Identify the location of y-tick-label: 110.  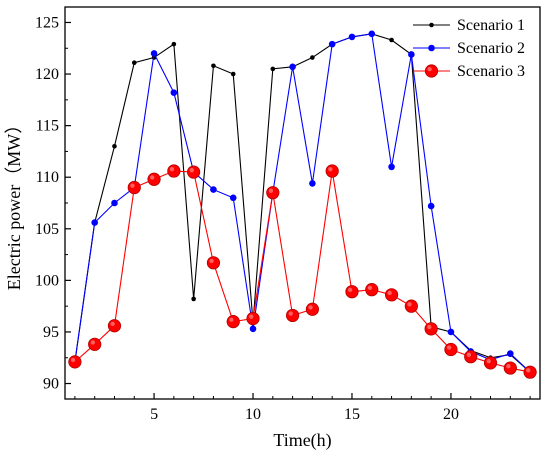
(47, 177).